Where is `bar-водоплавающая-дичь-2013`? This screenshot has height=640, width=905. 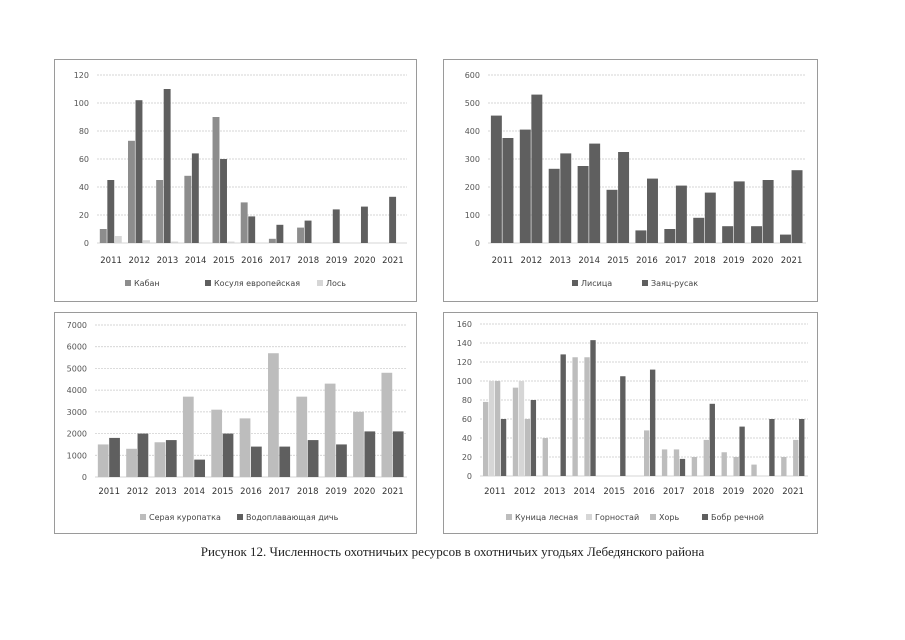 bar-водоплавающая-дичь-2013 is located at coordinates (171, 458).